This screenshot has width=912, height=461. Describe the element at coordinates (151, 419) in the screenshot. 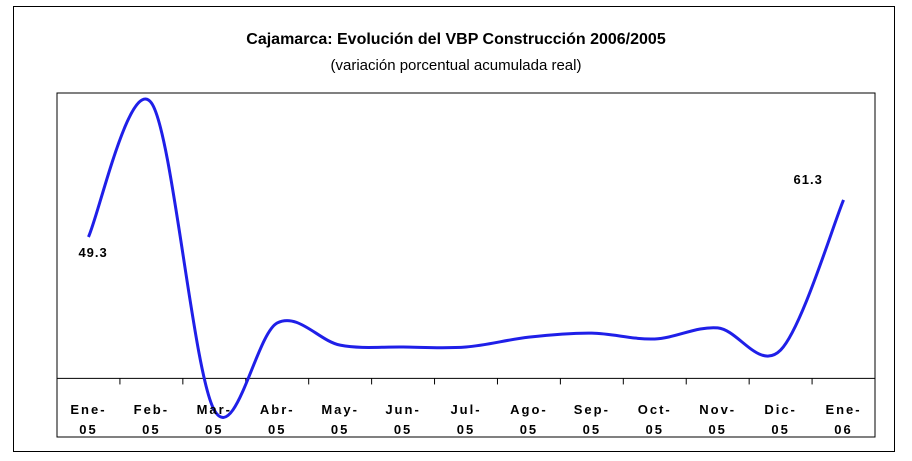

I see `x-tick-label: Feb- 05` at that location.